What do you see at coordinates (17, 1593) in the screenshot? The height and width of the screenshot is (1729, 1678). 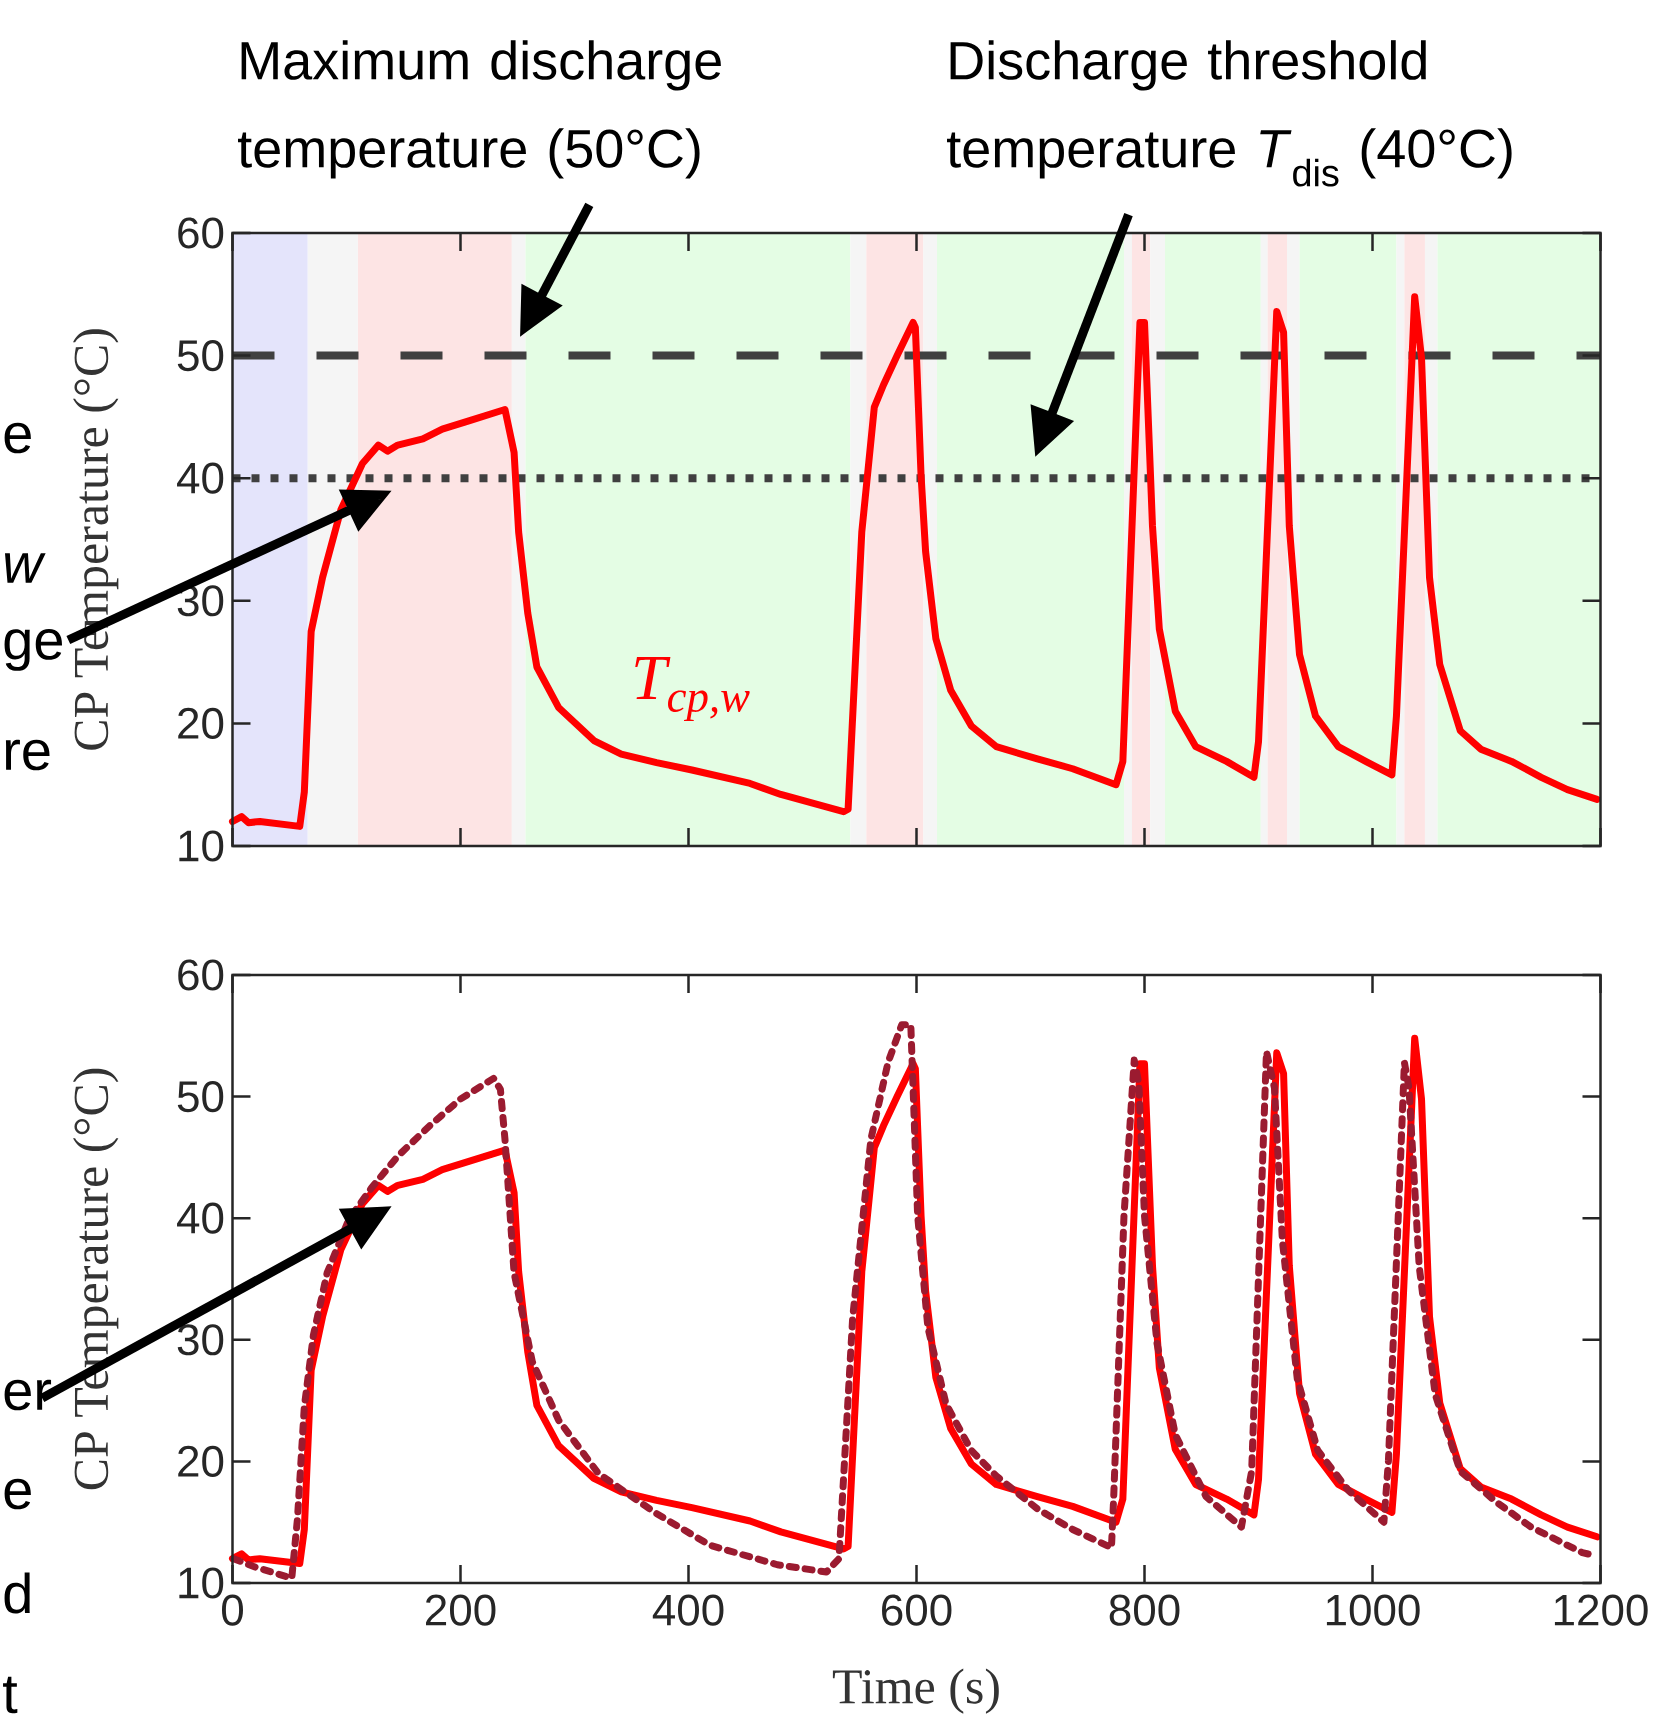 I see `text: d` at bounding box center [17, 1593].